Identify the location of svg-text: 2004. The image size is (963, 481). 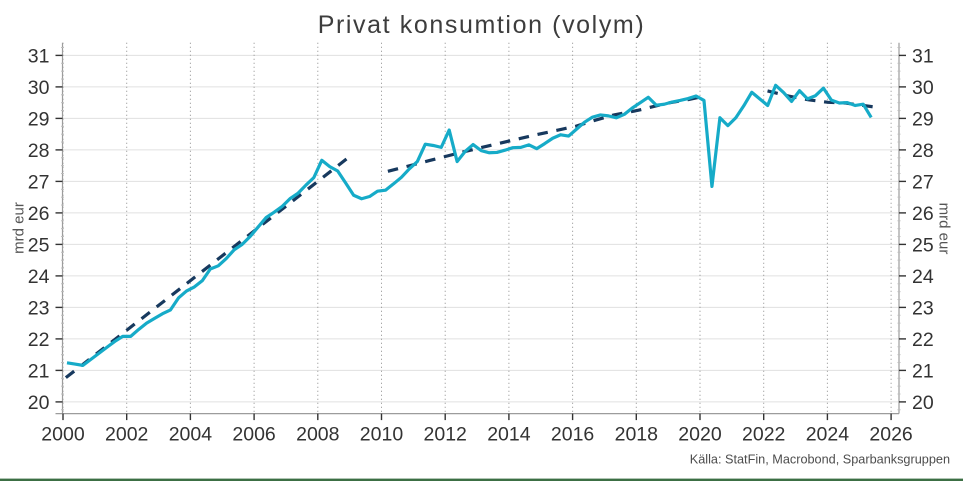
(191, 434).